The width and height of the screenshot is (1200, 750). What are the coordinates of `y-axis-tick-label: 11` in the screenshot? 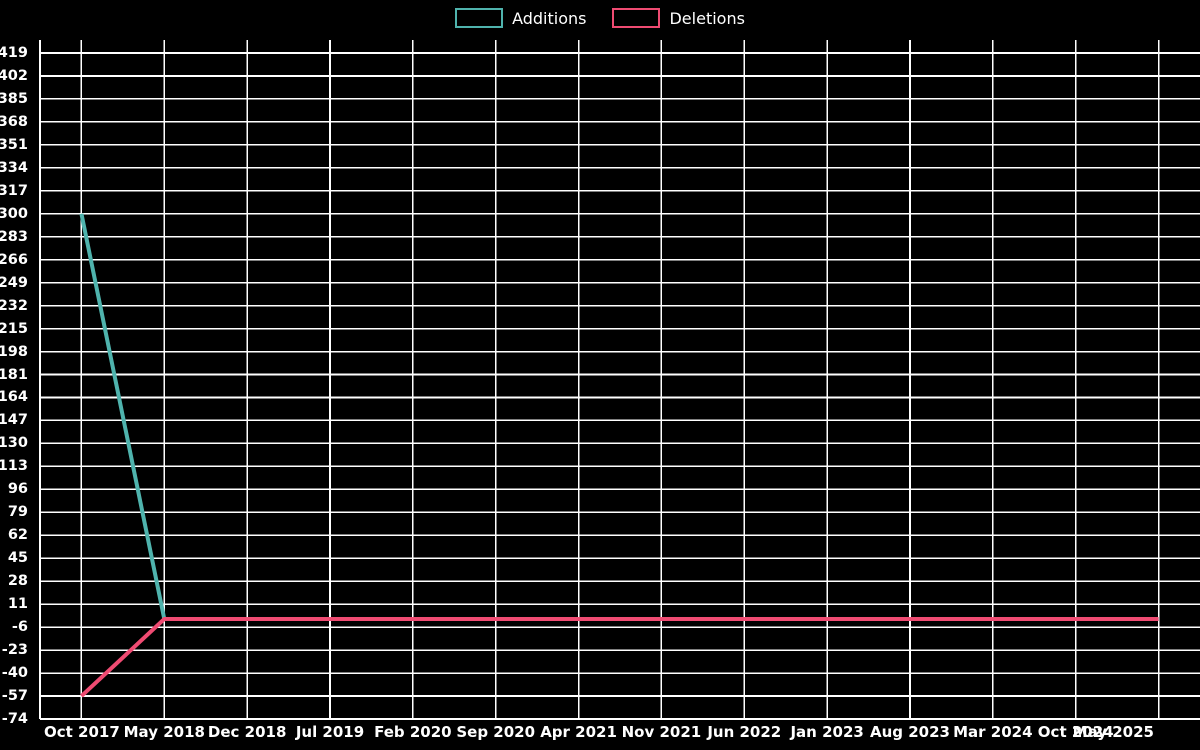 It's located at (17, 604).